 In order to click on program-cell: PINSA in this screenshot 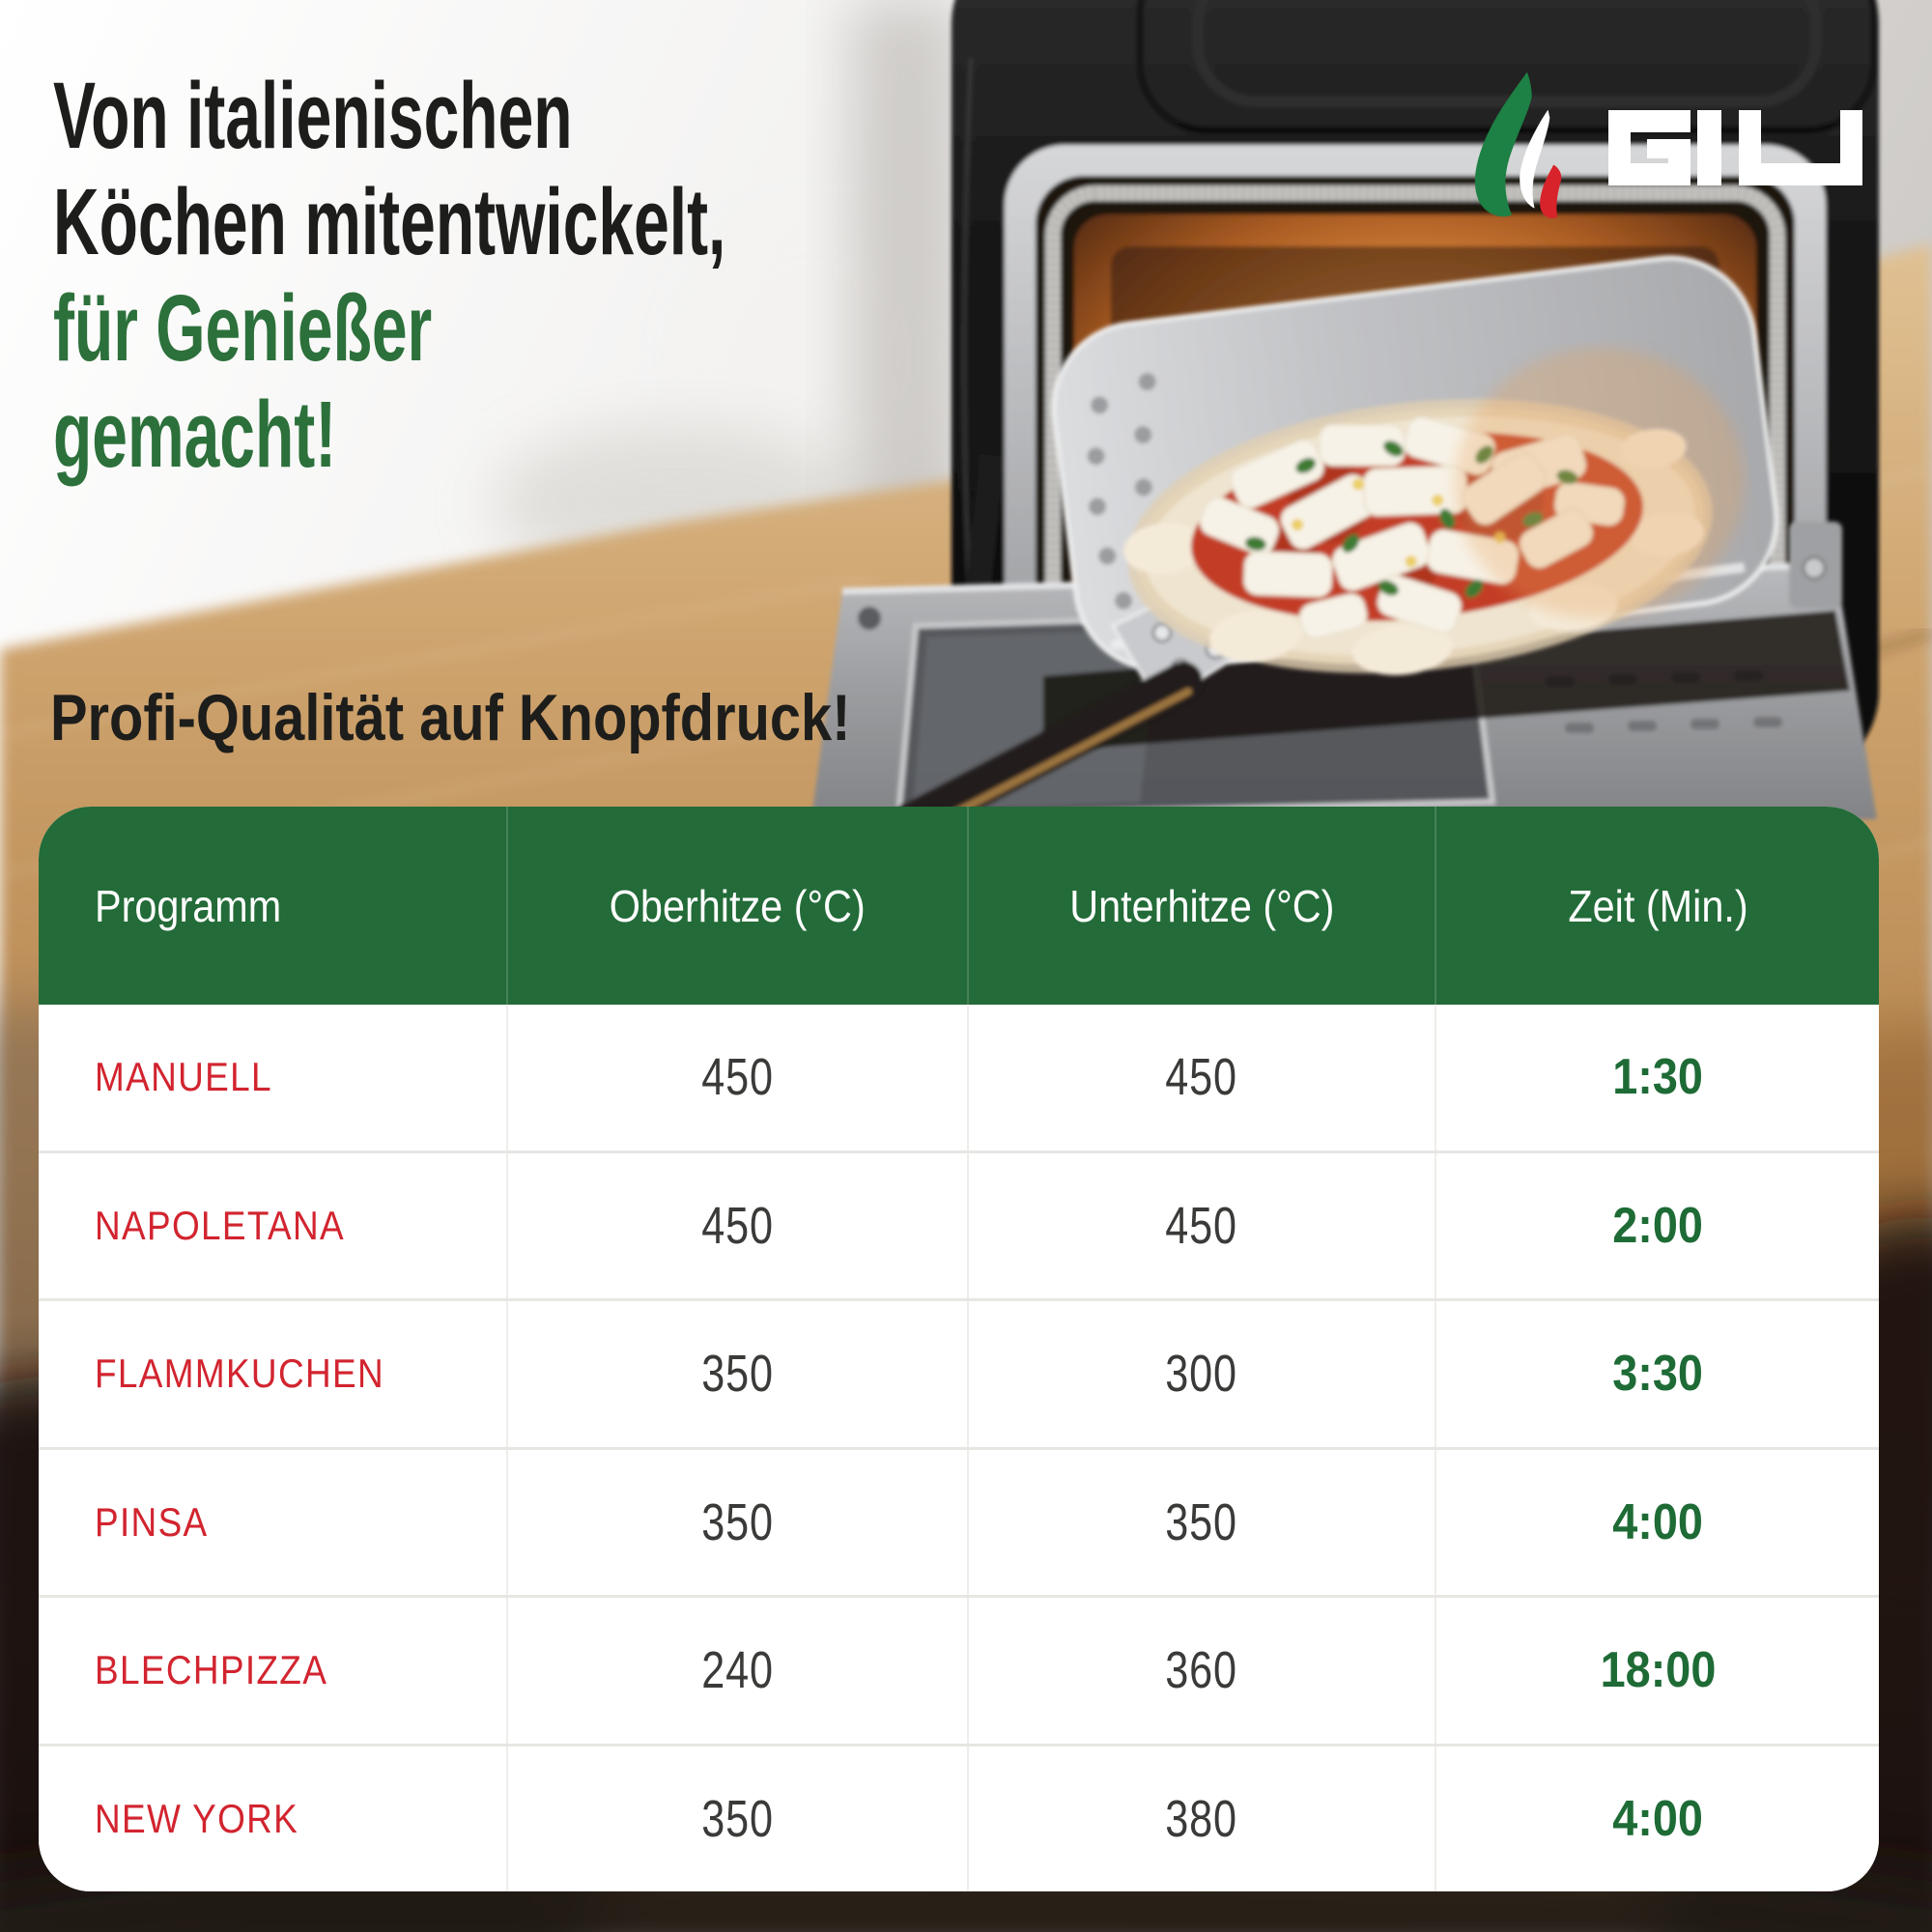, I will do `click(152, 1521)`.